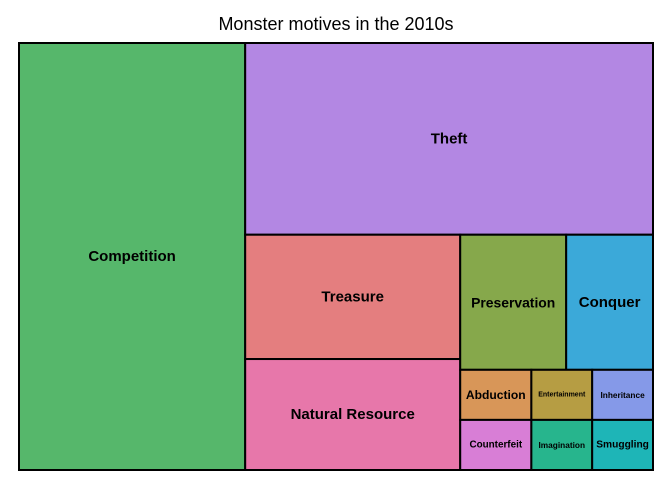  I want to click on chart-title: Monster motives in the 2010s, so click(336, 24).